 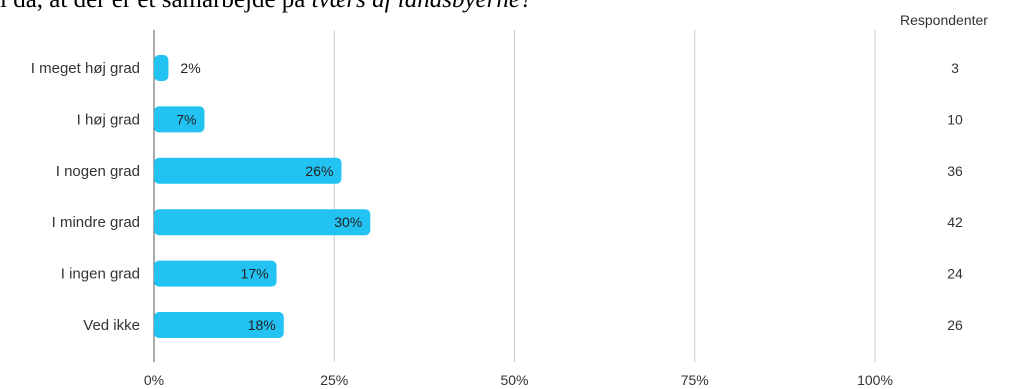 I want to click on respondent-count: 42, so click(x=955, y=222).